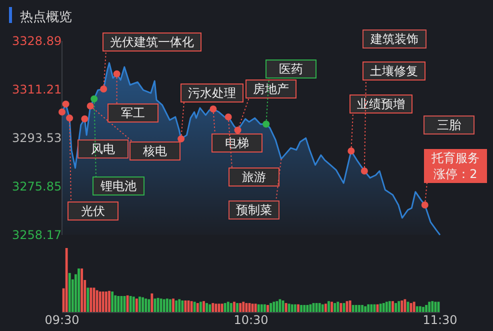 The height and width of the screenshot is (331, 493). Describe the element at coordinates (254, 210) in the screenshot. I see `annotation: 预制菜` at that location.